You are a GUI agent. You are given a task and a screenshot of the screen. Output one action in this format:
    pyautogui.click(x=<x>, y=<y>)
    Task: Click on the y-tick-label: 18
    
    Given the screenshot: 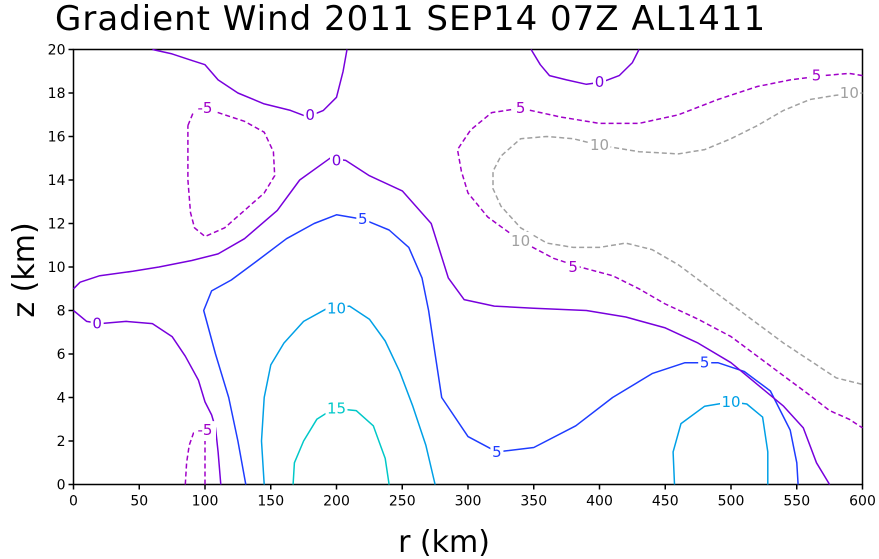 What is the action you would take?
    pyautogui.click(x=57, y=94)
    